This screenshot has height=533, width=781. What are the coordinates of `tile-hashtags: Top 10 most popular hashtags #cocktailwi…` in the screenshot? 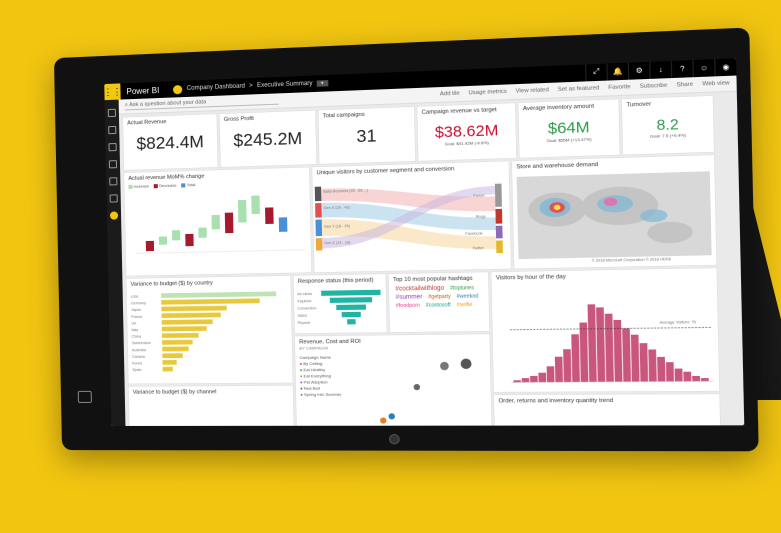 It's located at (439, 302).